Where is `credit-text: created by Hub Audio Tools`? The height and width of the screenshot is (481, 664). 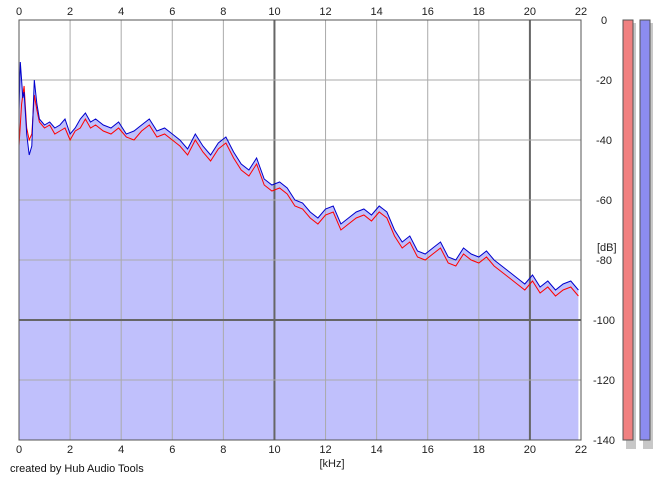
credit-text: created by Hub Audio Tools is located at coordinates (77, 469).